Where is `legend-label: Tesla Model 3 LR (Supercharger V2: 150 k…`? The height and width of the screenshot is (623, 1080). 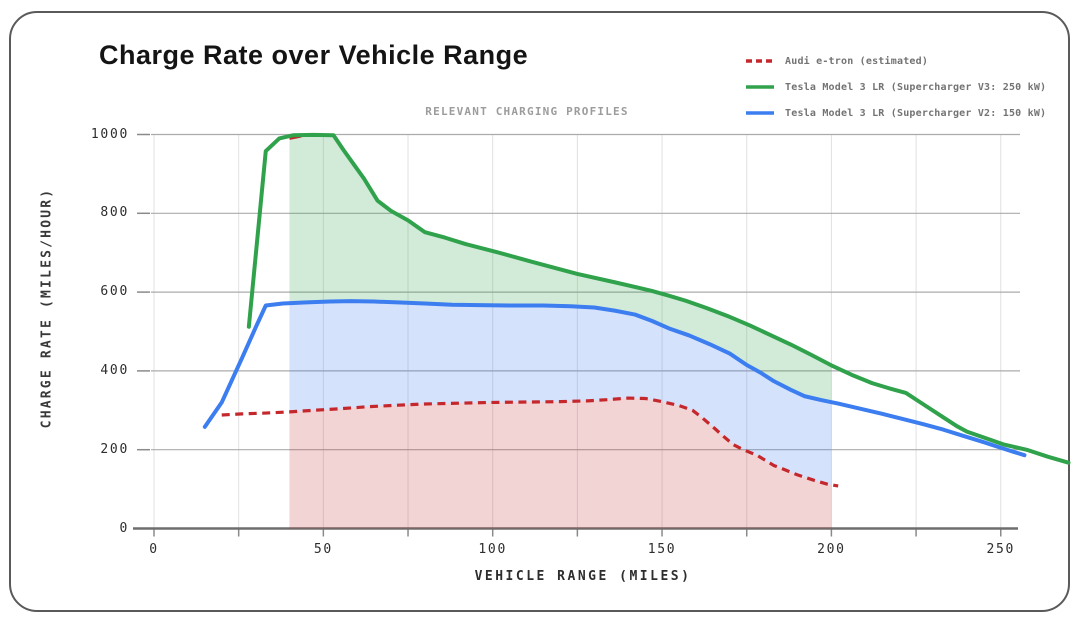 legend-label: Tesla Model 3 LR (Supercharger V2: 150 k… is located at coordinates (916, 113).